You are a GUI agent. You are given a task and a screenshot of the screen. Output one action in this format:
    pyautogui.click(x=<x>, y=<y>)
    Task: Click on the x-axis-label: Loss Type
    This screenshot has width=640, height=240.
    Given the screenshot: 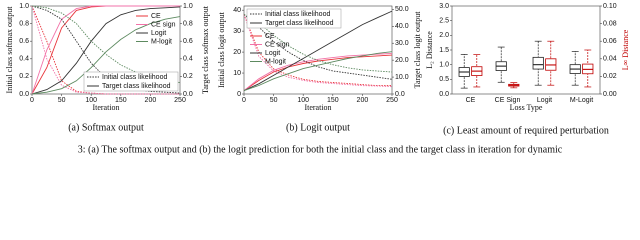 What is the action you would take?
    pyautogui.click(x=526, y=107)
    